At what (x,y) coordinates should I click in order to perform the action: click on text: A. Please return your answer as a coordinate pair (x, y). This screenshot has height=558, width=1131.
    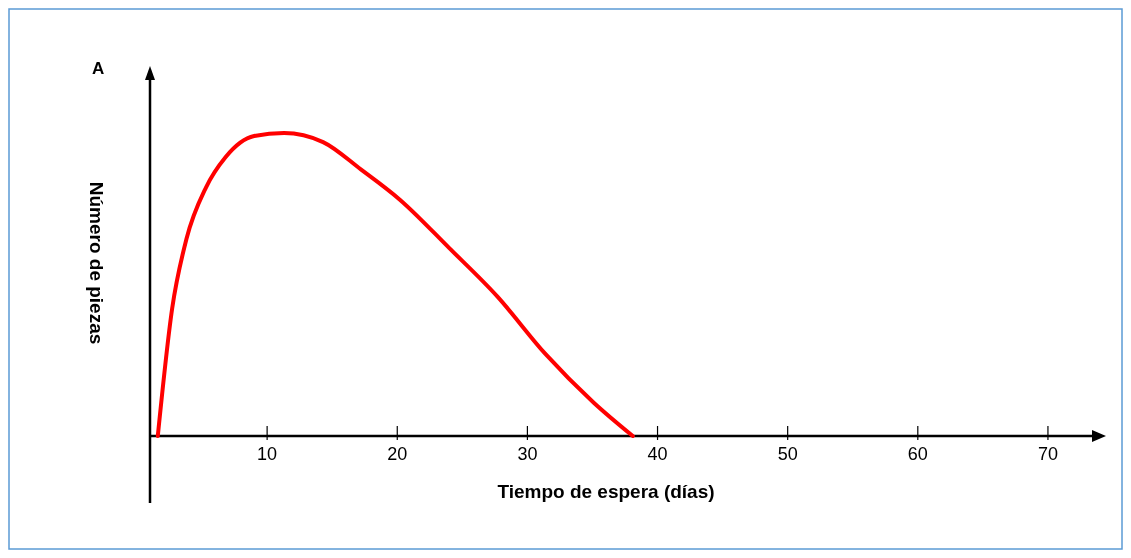
    Looking at the image, I should click on (98, 68).